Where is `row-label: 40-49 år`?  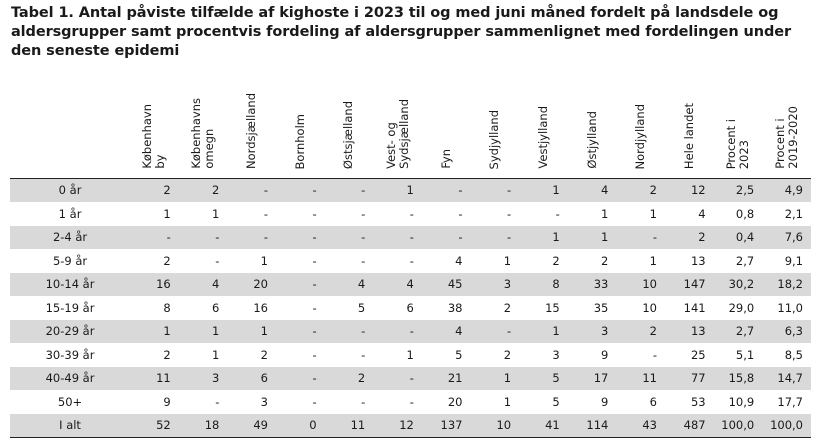
row-label: 40-49 år is located at coordinates (70, 378).